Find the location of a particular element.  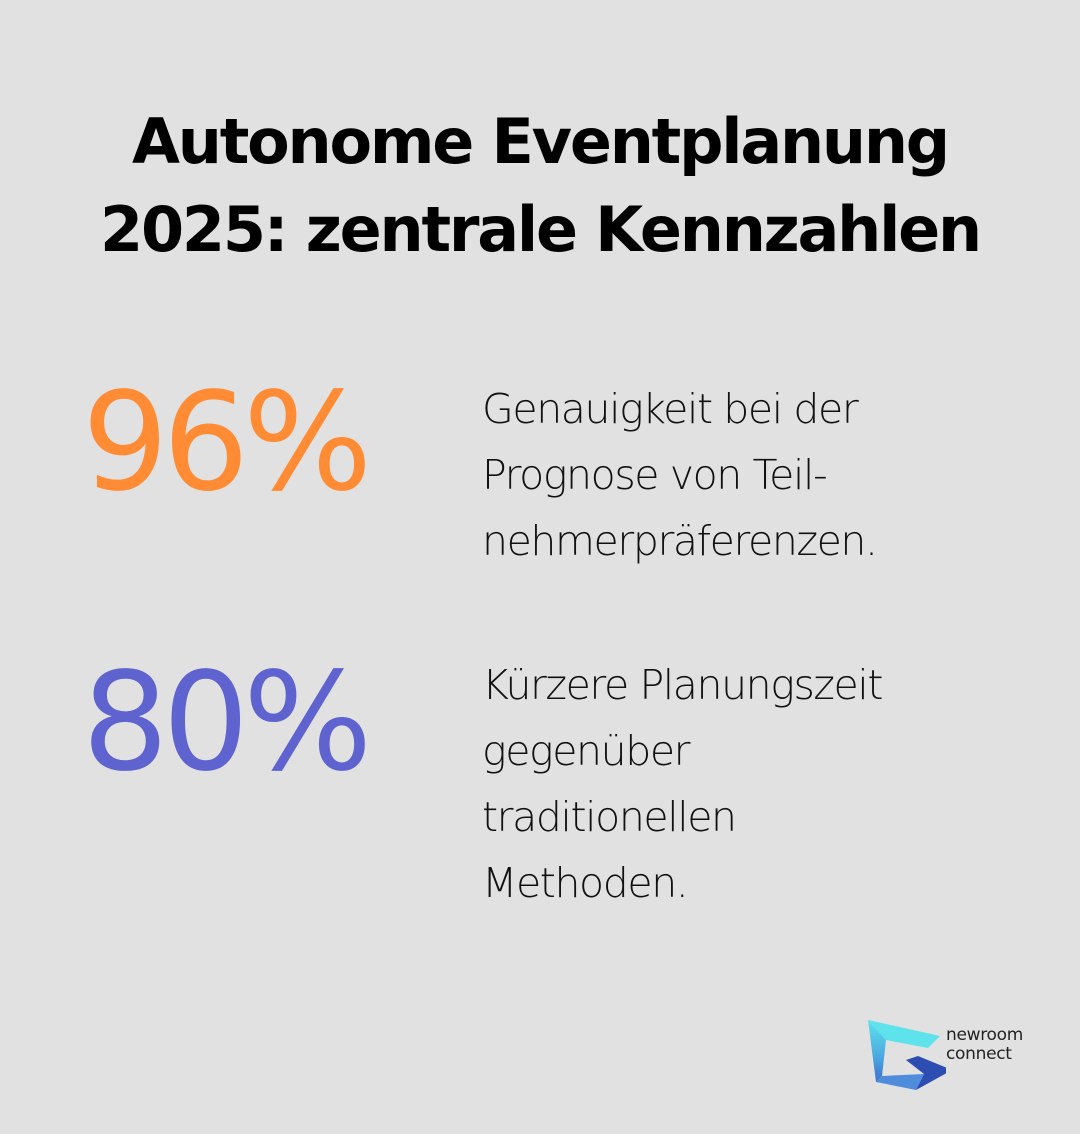

logo-line-1: newroom is located at coordinates (985, 1035).